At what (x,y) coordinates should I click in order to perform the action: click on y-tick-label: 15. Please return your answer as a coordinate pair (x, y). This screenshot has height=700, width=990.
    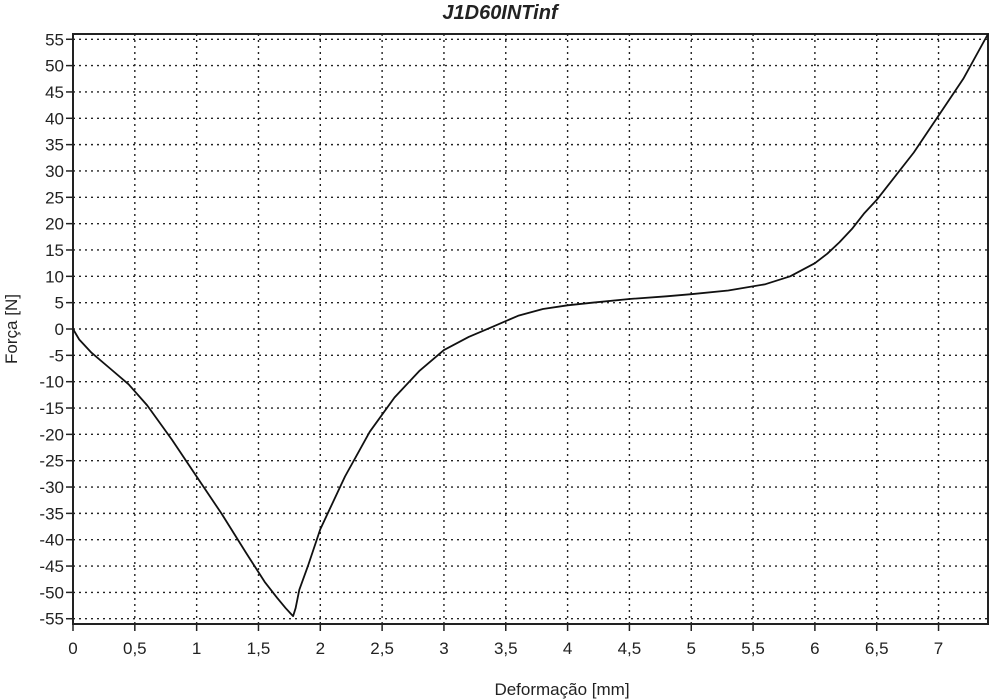
    Looking at the image, I should click on (54, 250).